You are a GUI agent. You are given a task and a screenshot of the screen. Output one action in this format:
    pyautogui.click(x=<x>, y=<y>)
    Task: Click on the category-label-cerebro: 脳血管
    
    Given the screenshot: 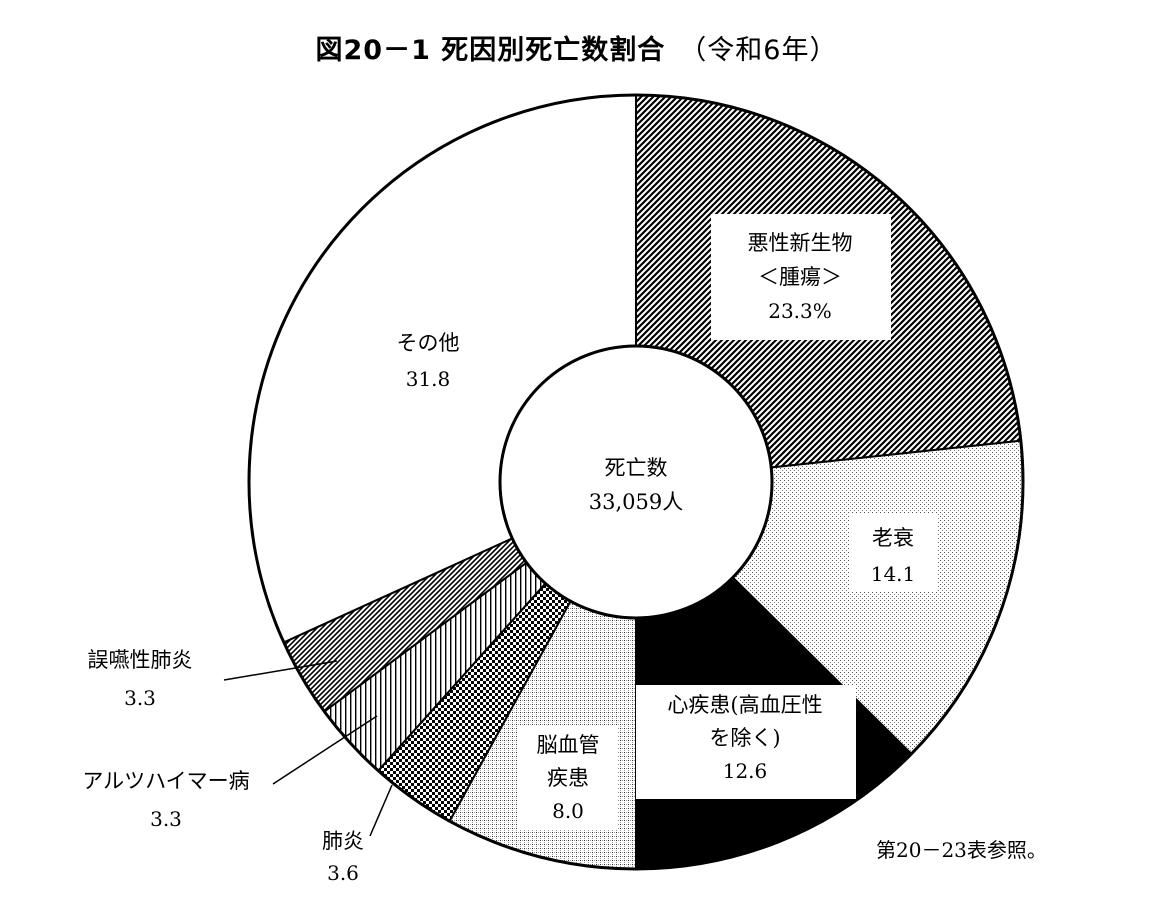 What is the action you would take?
    pyautogui.click(x=568, y=745)
    